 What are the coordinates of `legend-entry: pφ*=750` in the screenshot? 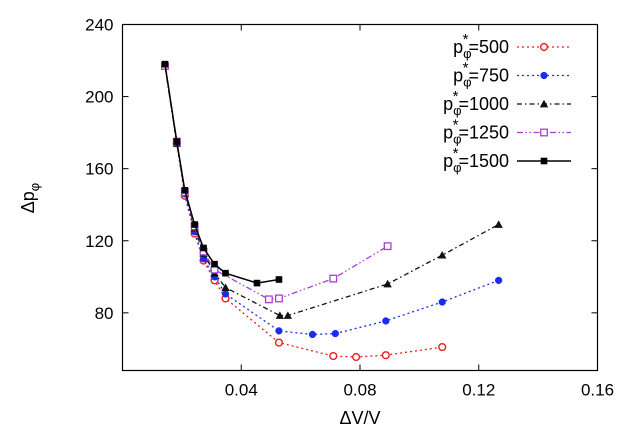 It's located at (512, 75).